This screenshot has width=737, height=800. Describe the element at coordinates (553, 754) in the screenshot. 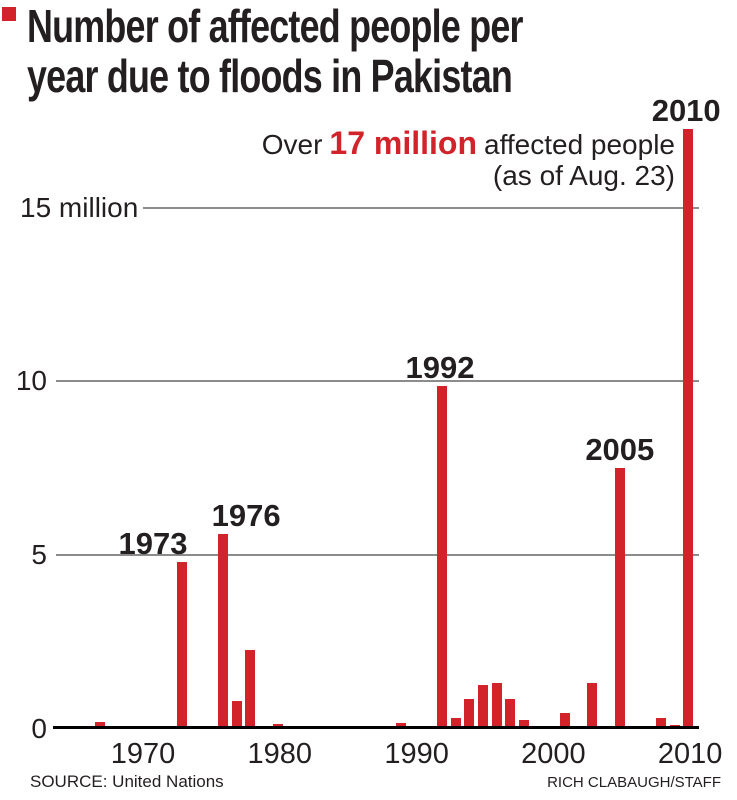

I see `x-axis-label-2000: 2000` at that location.